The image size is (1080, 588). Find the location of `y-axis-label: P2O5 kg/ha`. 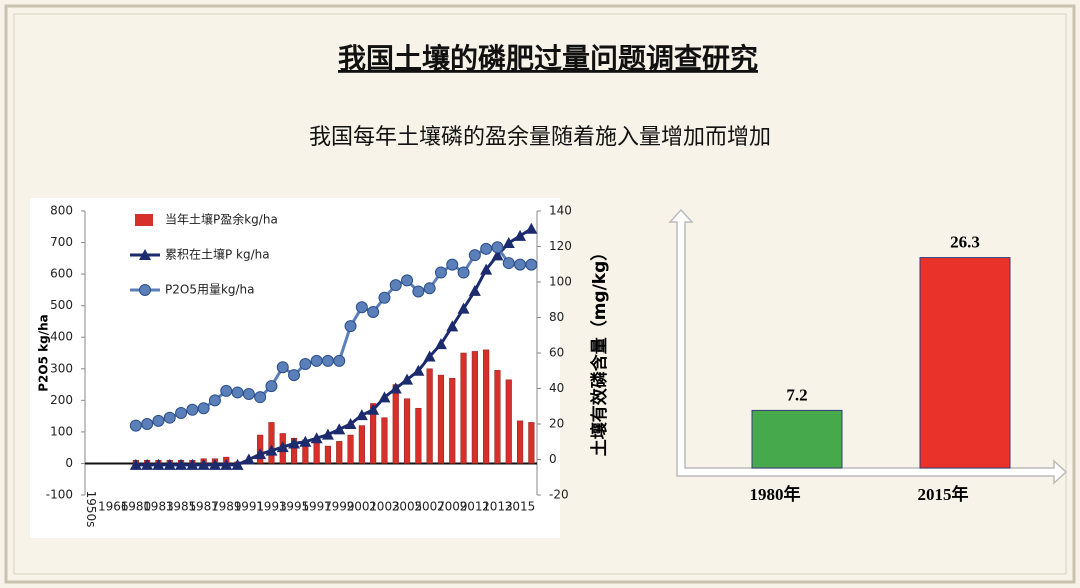

y-axis-label: P2O5 kg/ha is located at coordinates (44, 352).